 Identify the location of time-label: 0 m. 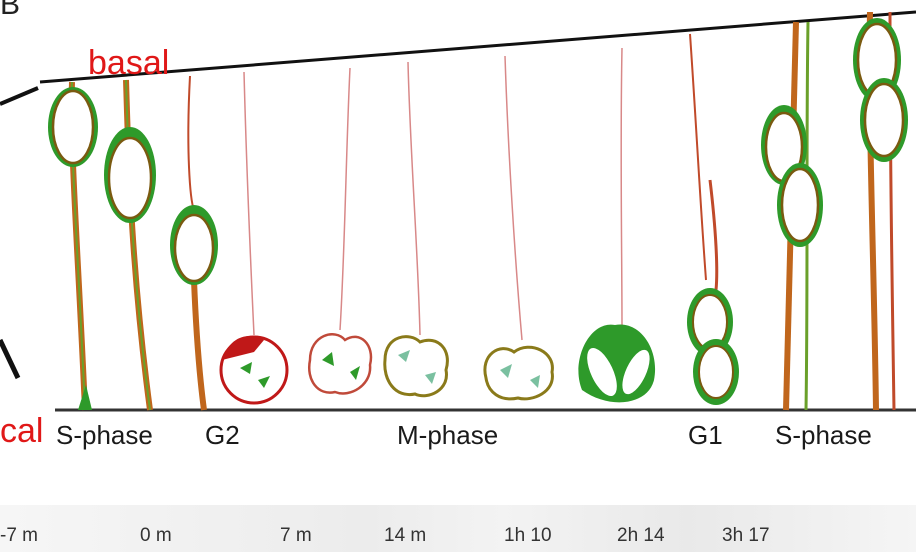
(156, 535).